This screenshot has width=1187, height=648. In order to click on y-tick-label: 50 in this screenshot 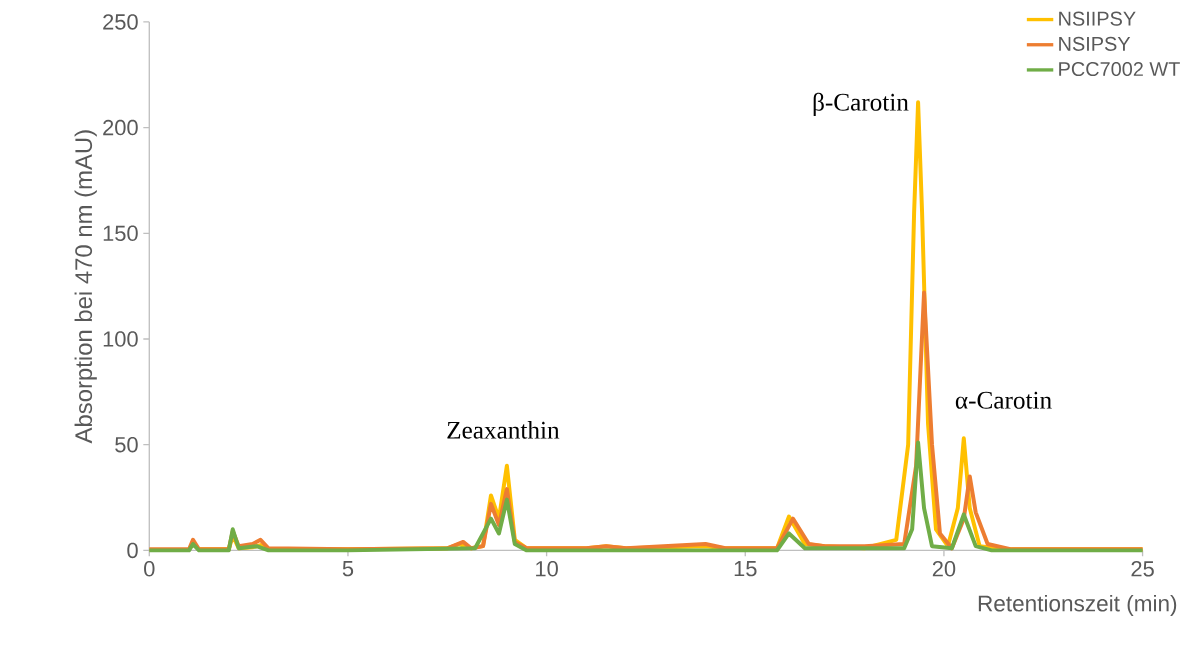, I will do `click(126, 444)`.